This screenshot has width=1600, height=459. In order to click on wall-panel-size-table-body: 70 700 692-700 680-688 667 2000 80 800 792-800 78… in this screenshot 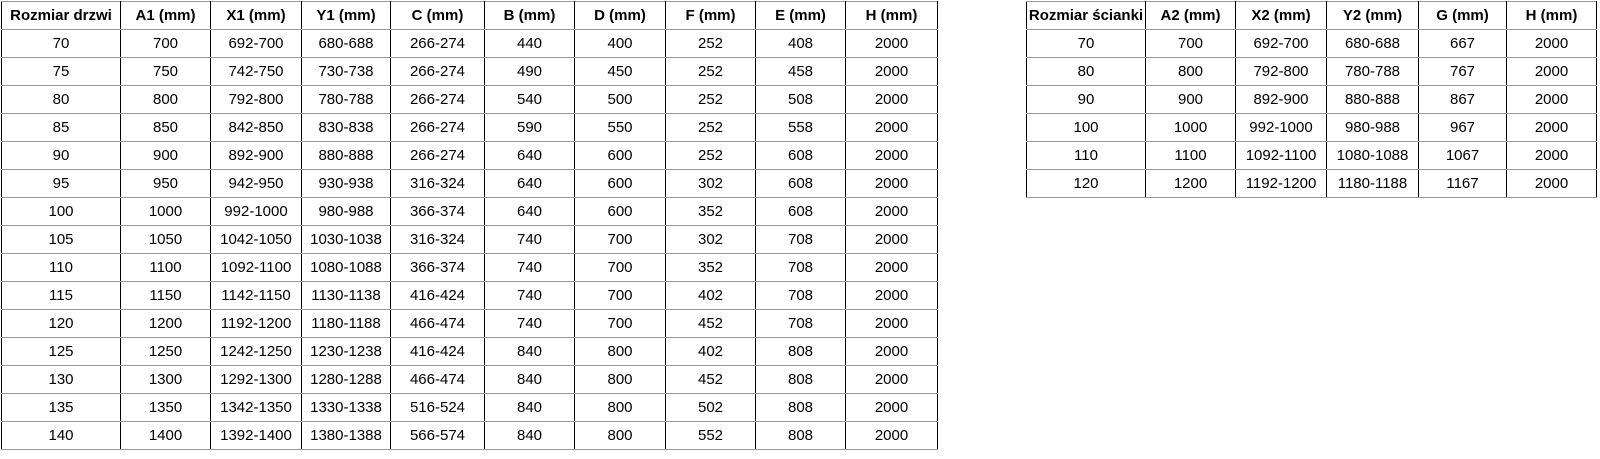, I will do `click(1311, 113)`.